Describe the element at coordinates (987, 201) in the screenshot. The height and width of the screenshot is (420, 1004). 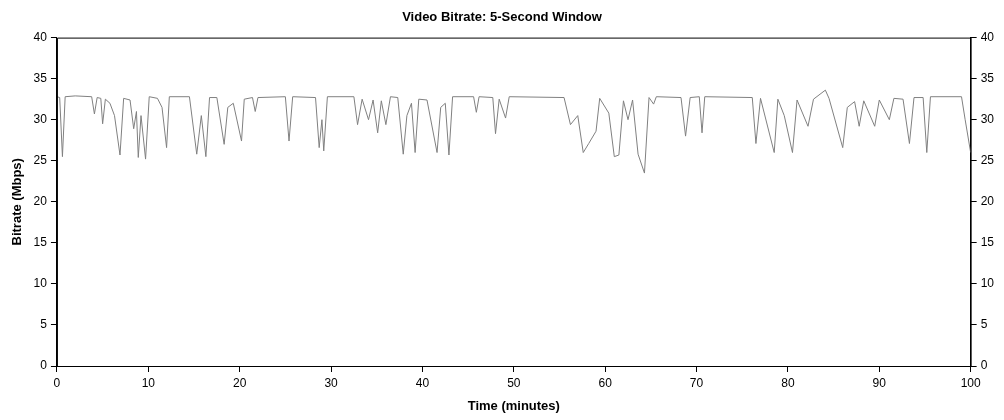
I see `y2-tick-label: 20` at that location.